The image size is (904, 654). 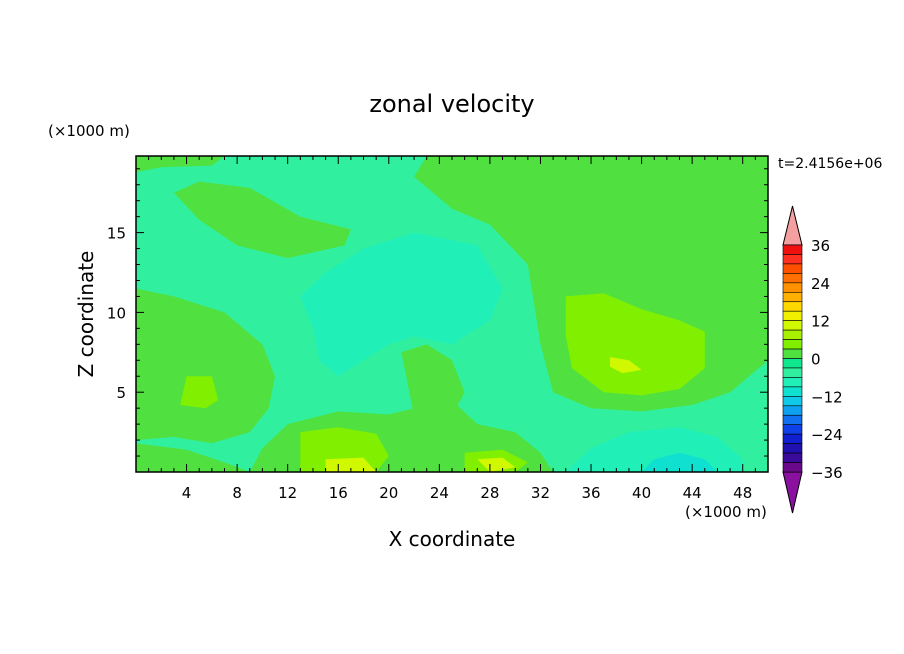 What do you see at coordinates (679, 462) in the screenshot?
I see `contour-region-bottom-right-deeper-negative` at bounding box center [679, 462].